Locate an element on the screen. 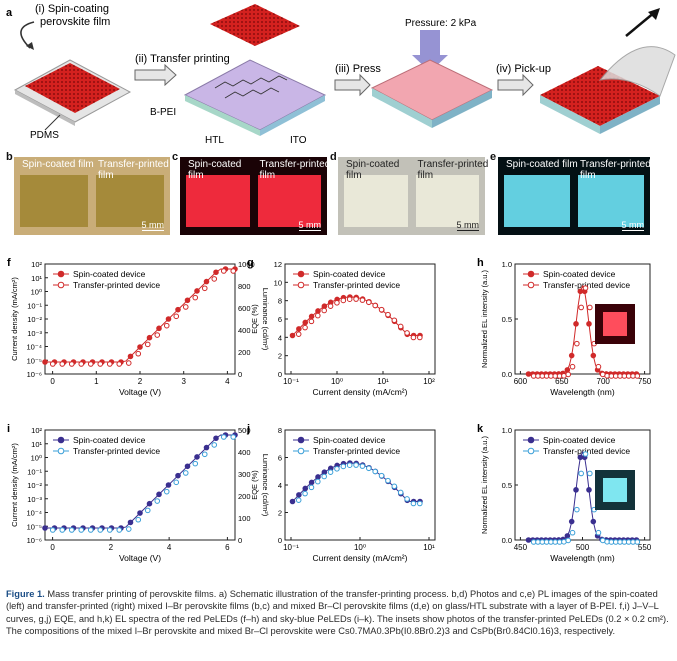 Image resolution: width=677 pixels, height=661 pixels. panel-label-i: i is located at coordinates (8, 429).